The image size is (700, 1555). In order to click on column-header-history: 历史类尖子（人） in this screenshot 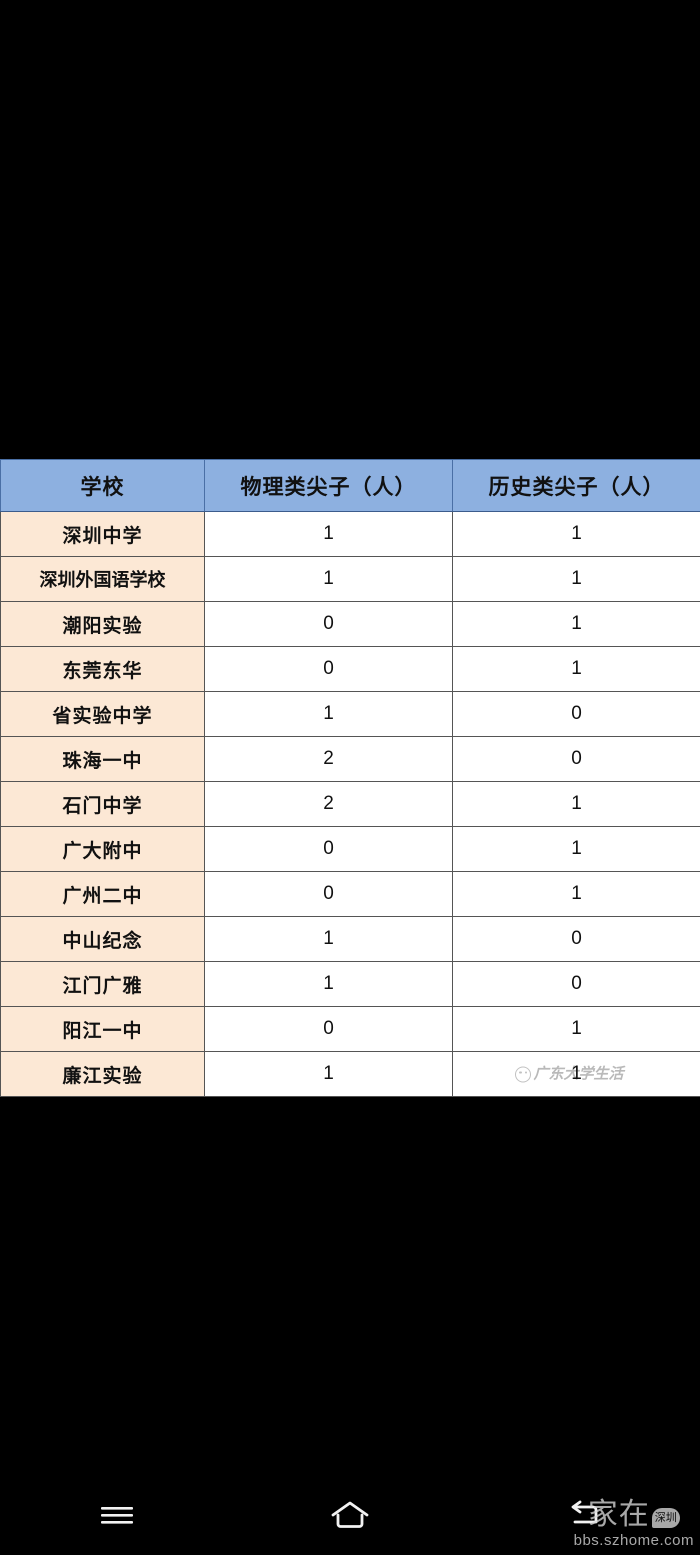, I will do `click(576, 485)`.